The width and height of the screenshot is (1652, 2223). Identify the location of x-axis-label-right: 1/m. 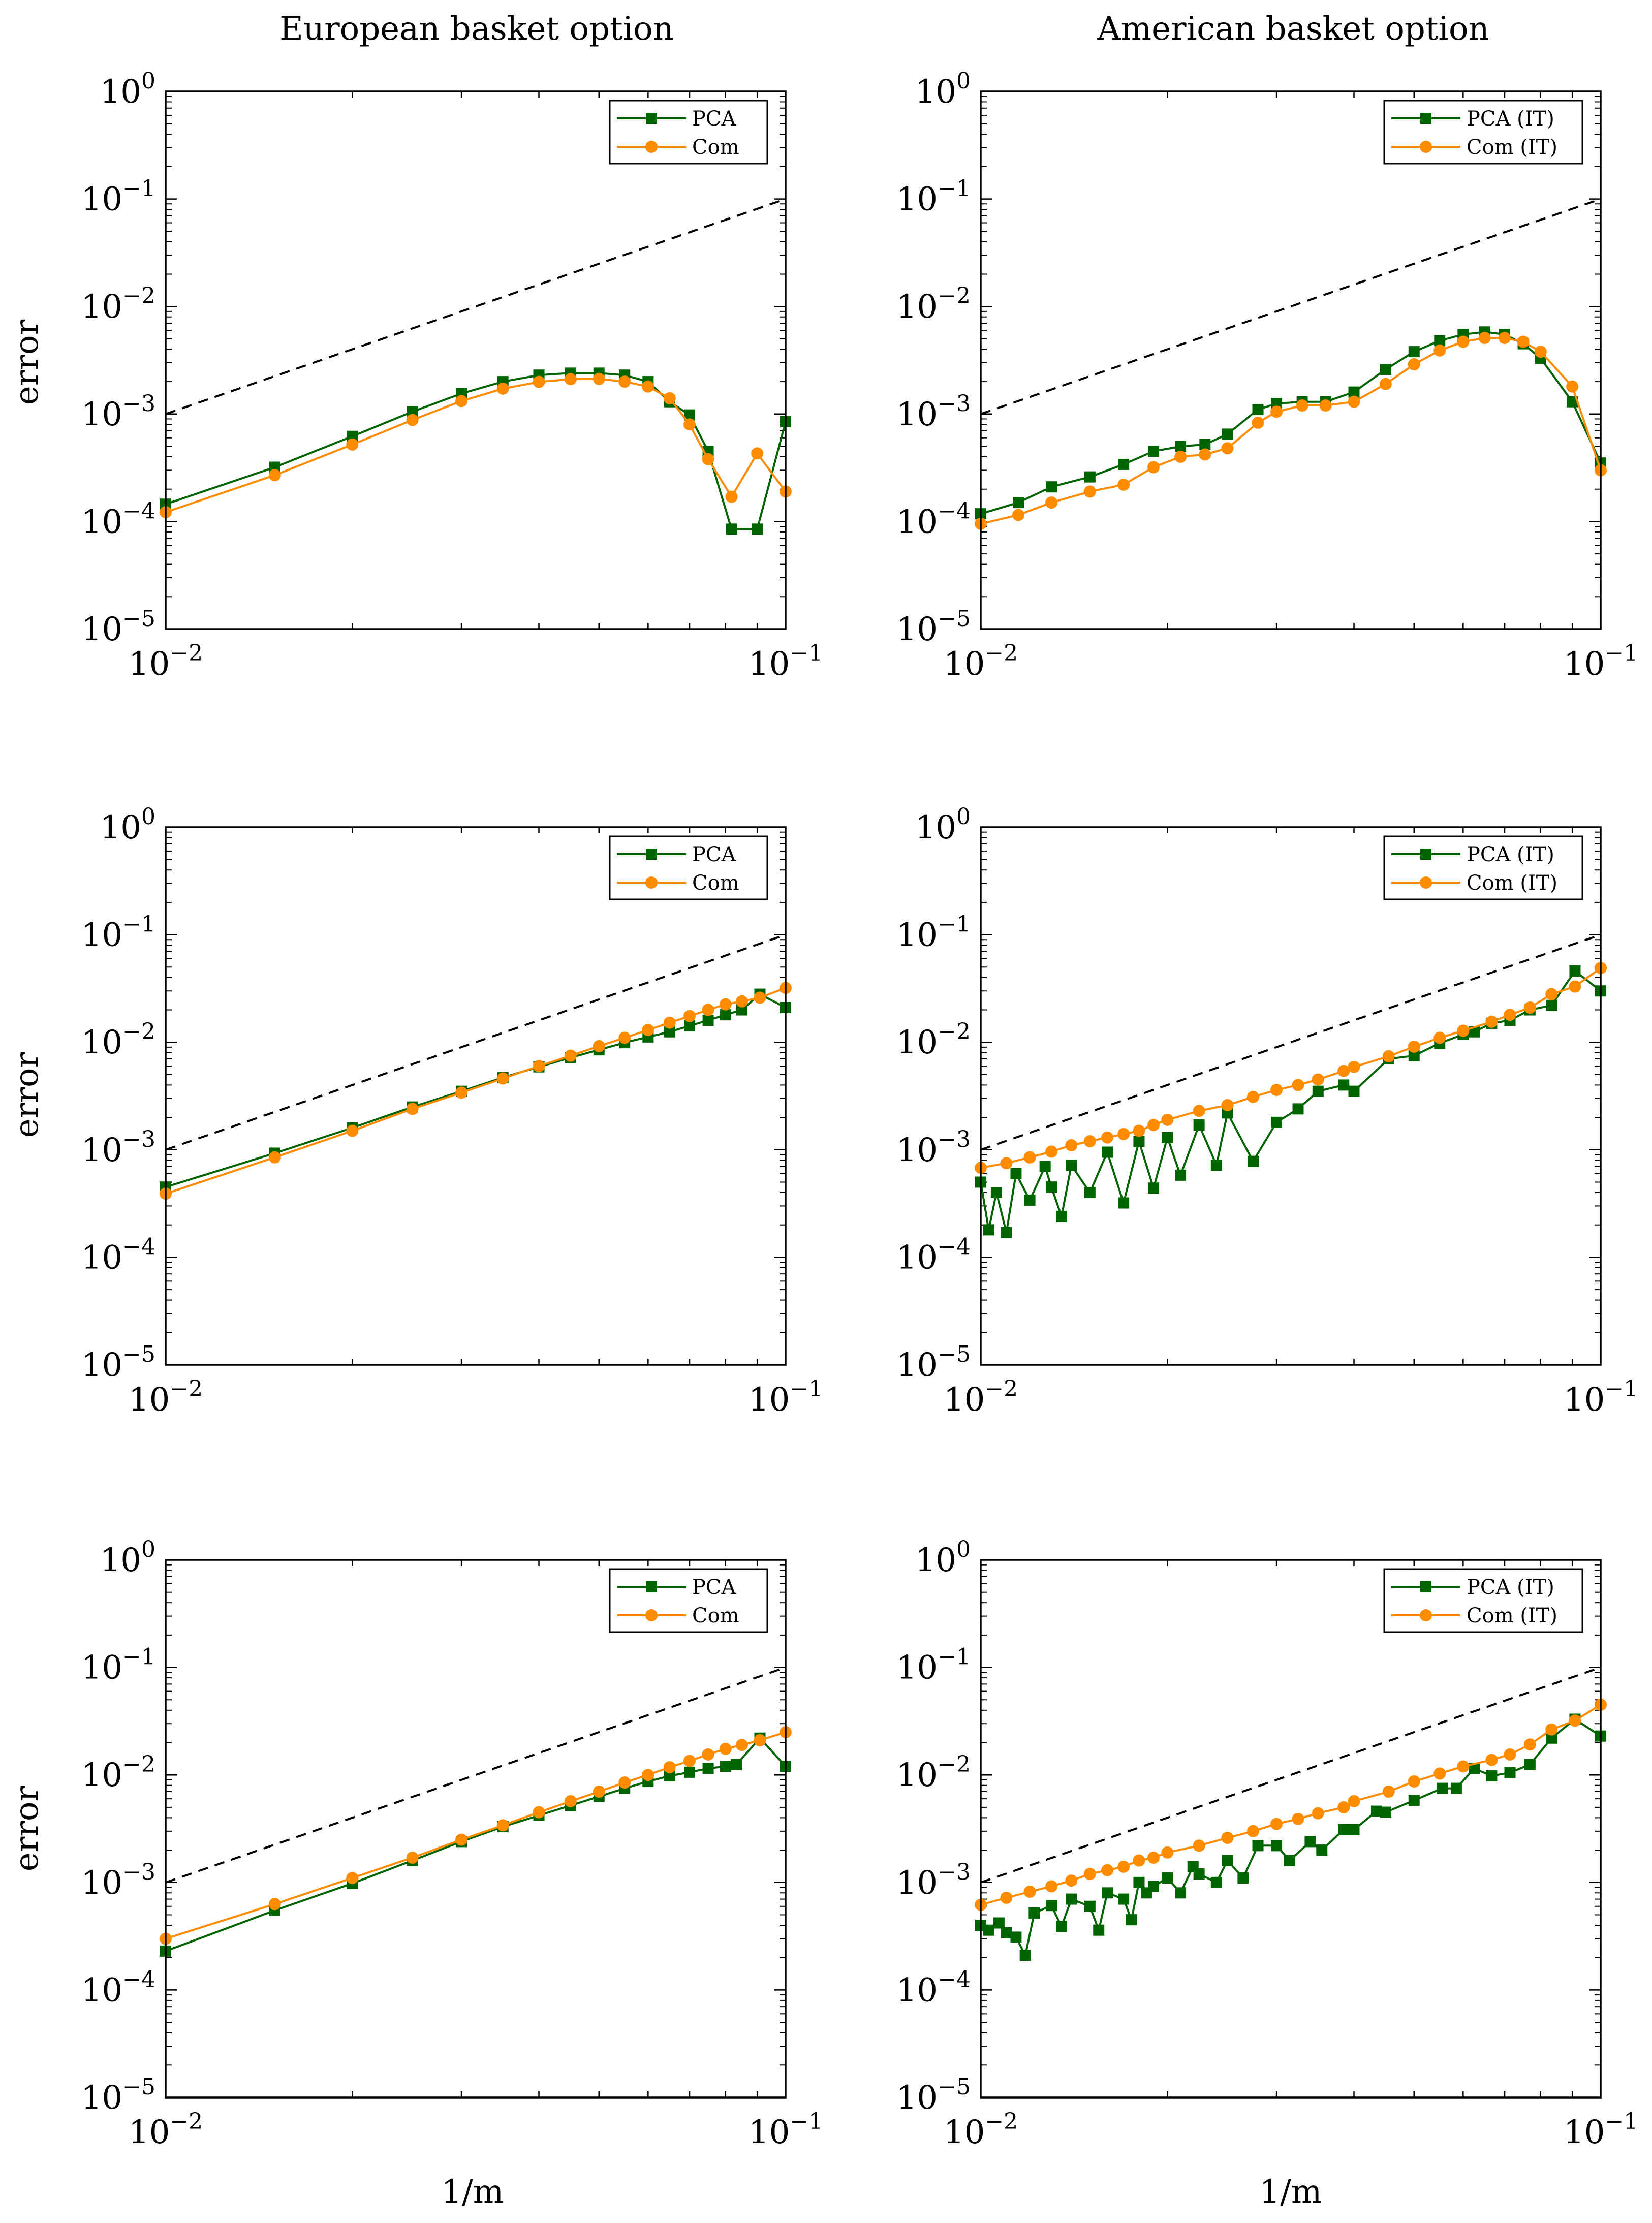
(1291, 2192).